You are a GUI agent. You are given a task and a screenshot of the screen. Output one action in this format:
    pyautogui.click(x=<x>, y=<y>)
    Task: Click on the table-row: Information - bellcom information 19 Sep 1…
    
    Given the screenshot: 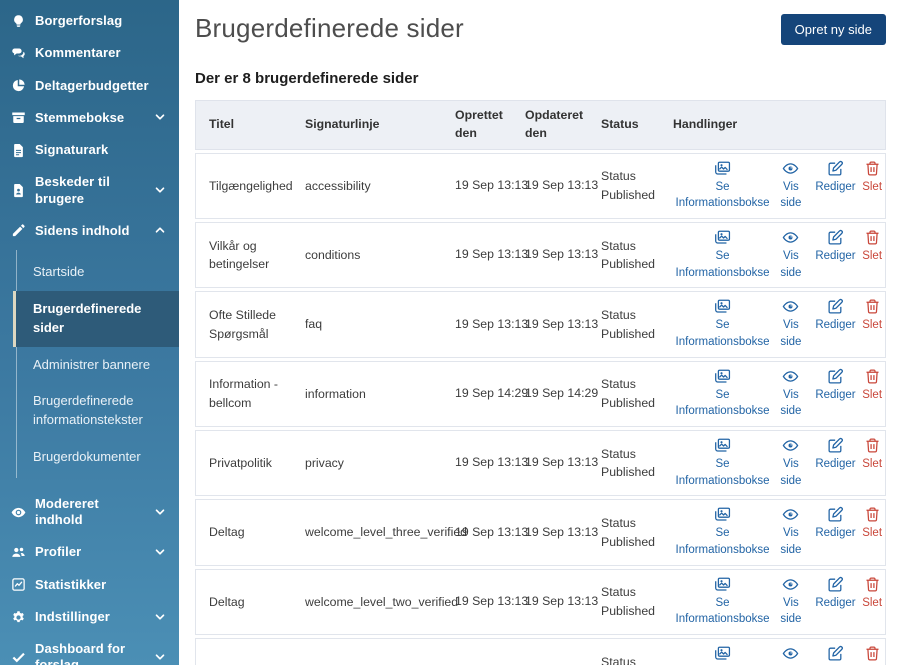 What is the action you would take?
    pyautogui.click(x=540, y=394)
    